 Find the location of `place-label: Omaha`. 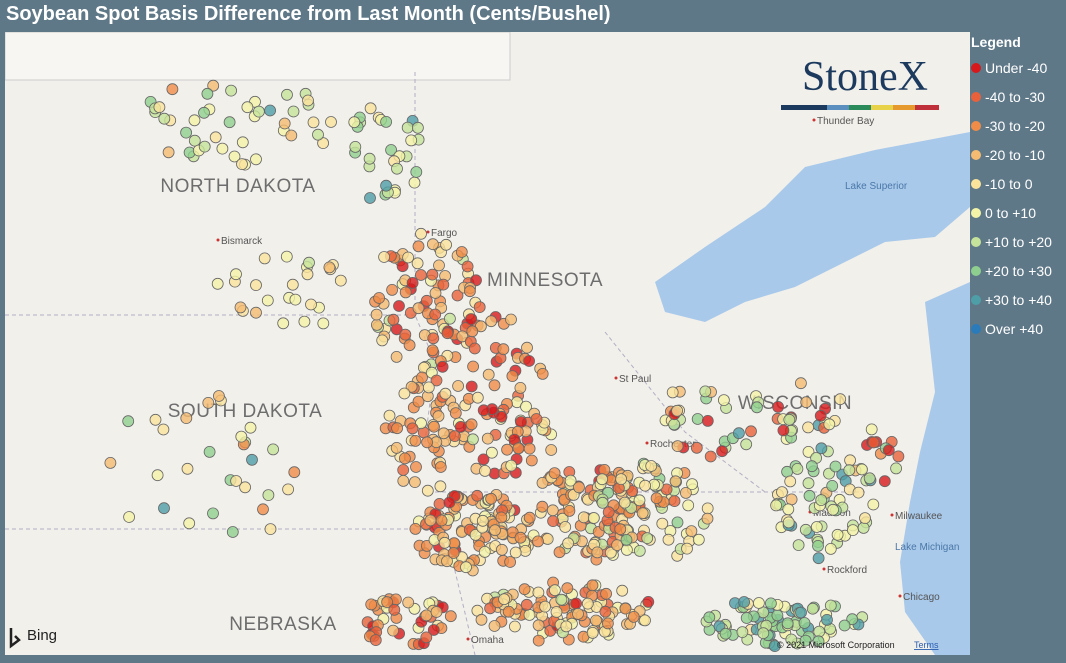

place-label: Omaha is located at coordinates (487, 640).